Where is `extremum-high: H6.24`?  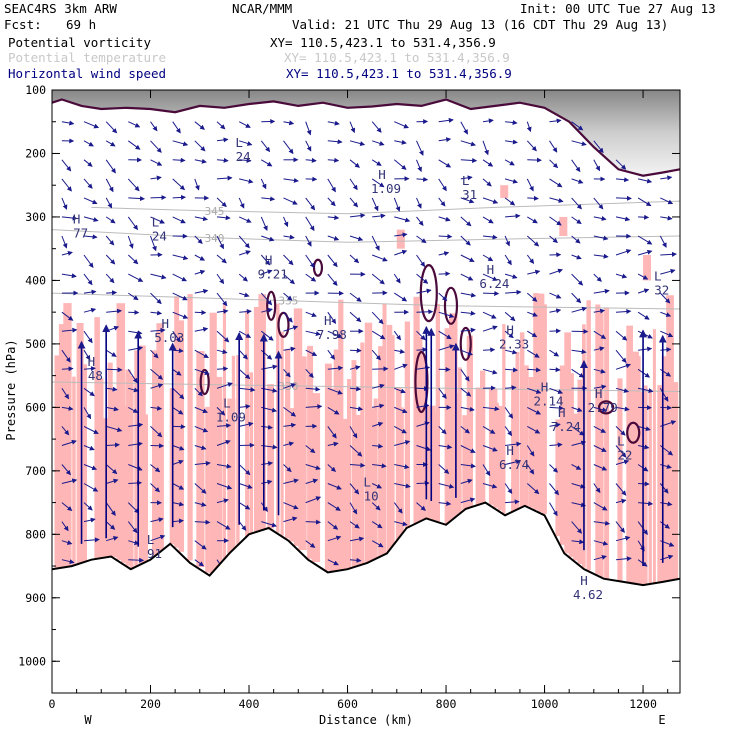 extremum-high: H6.24 is located at coordinates (494, 276).